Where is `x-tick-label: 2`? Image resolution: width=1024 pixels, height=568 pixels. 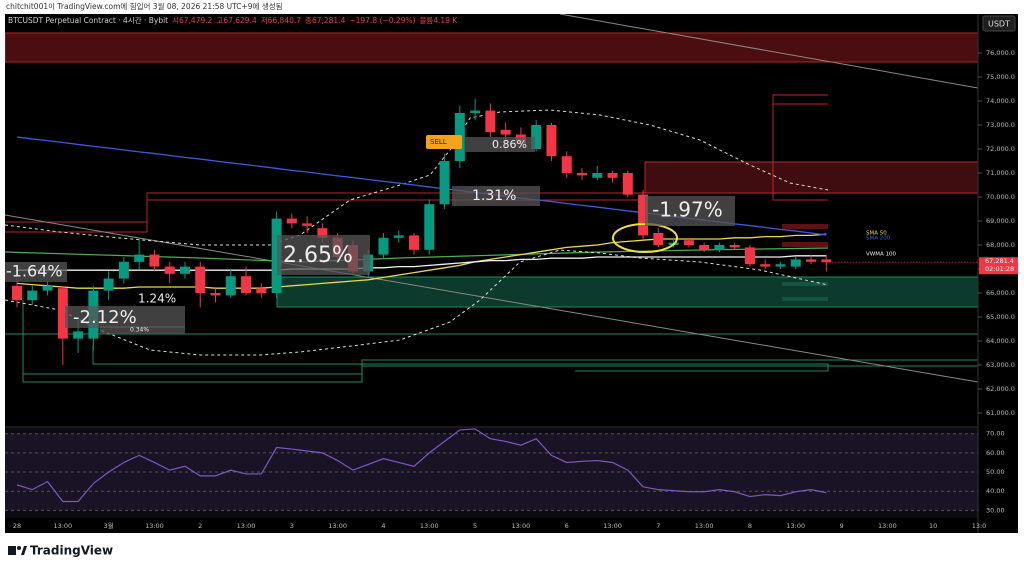 x-tick-label: 2 is located at coordinates (200, 526).